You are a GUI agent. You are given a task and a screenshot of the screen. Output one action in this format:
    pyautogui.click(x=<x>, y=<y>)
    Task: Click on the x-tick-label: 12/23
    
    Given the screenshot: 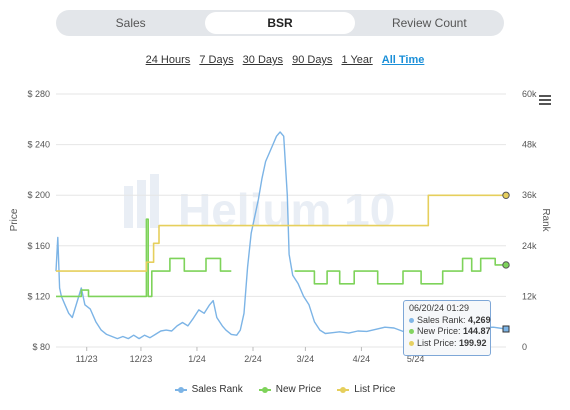 What is the action you would take?
    pyautogui.click(x=141, y=359)
    